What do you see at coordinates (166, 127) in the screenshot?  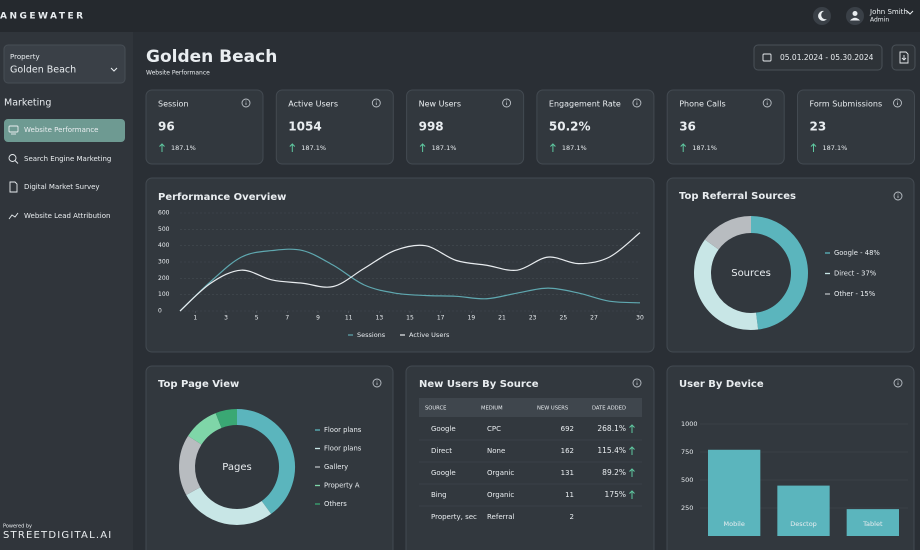 I see `kpi-value: 96` at bounding box center [166, 127].